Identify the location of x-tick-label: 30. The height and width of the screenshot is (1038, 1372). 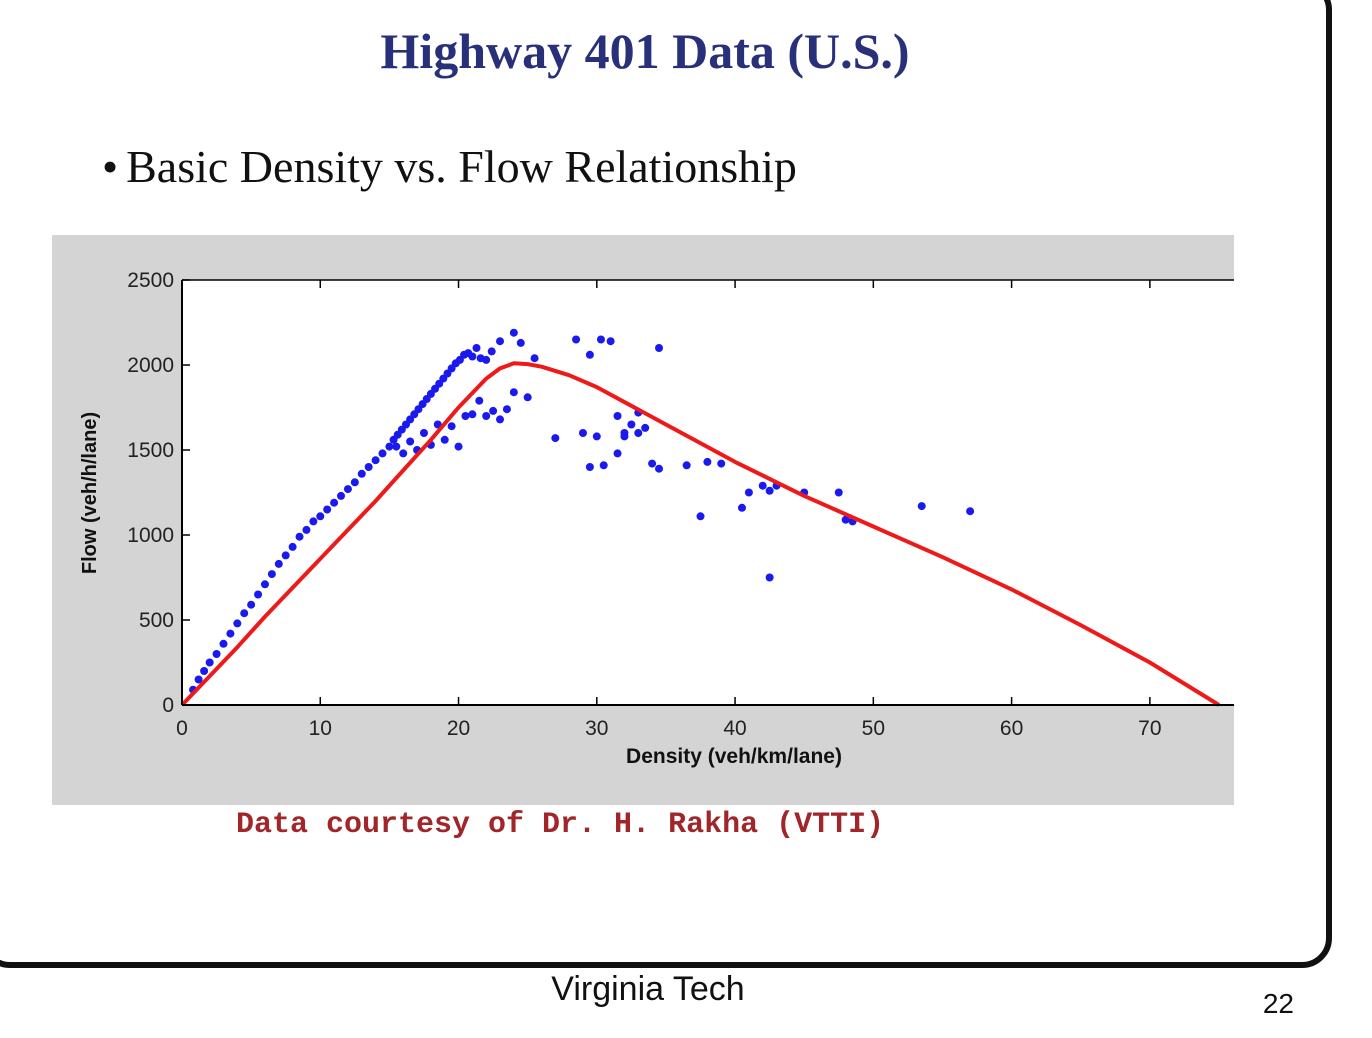
(596, 728).